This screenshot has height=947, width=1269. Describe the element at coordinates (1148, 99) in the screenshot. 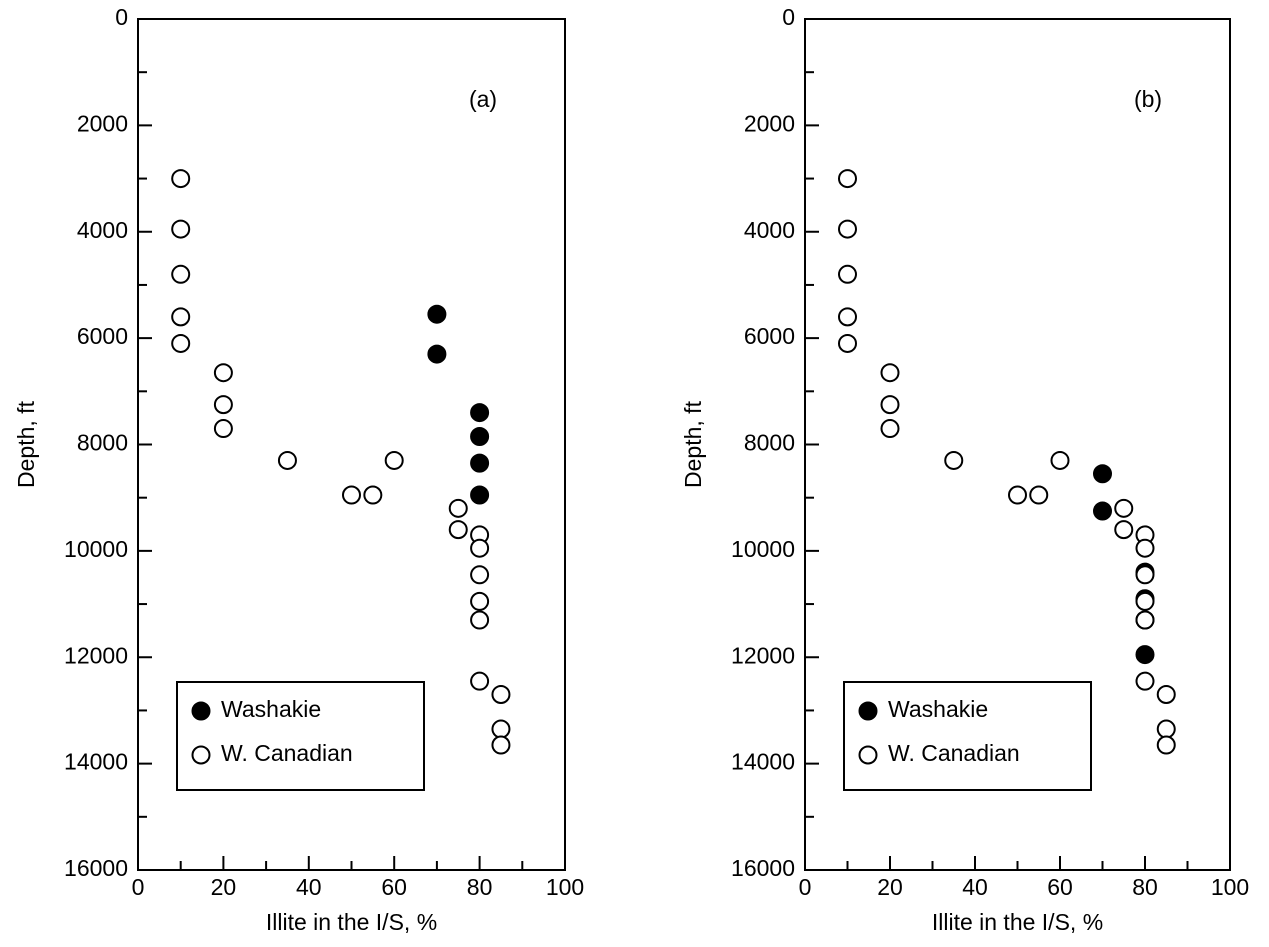

I see `panel-label: (b)` at that location.